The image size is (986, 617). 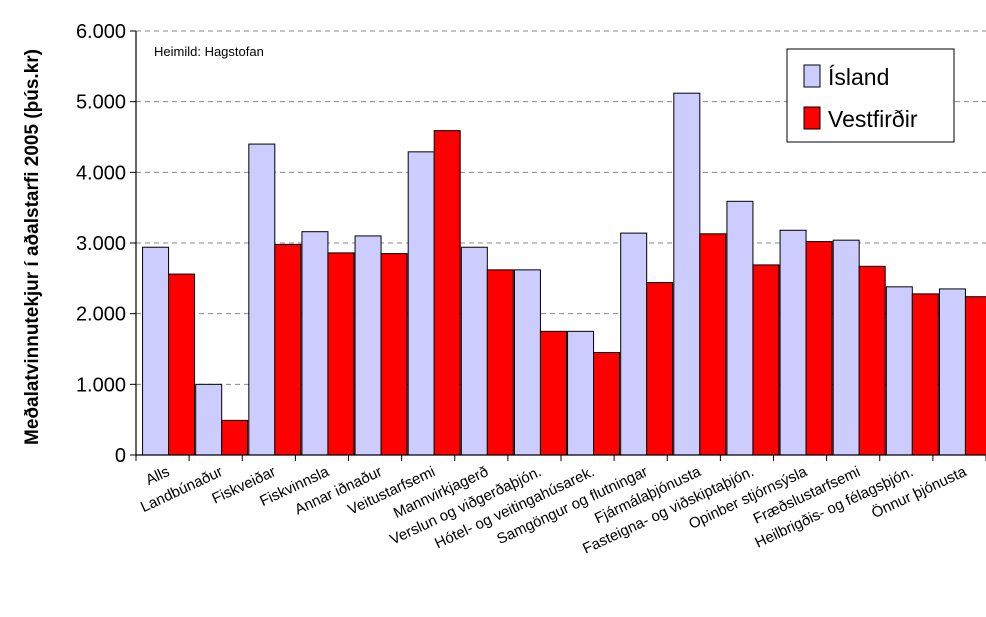 What do you see at coordinates (101, 32) in the screenshot?
I see `y-tick-label: 6.000` at bounding box center [101, 32].